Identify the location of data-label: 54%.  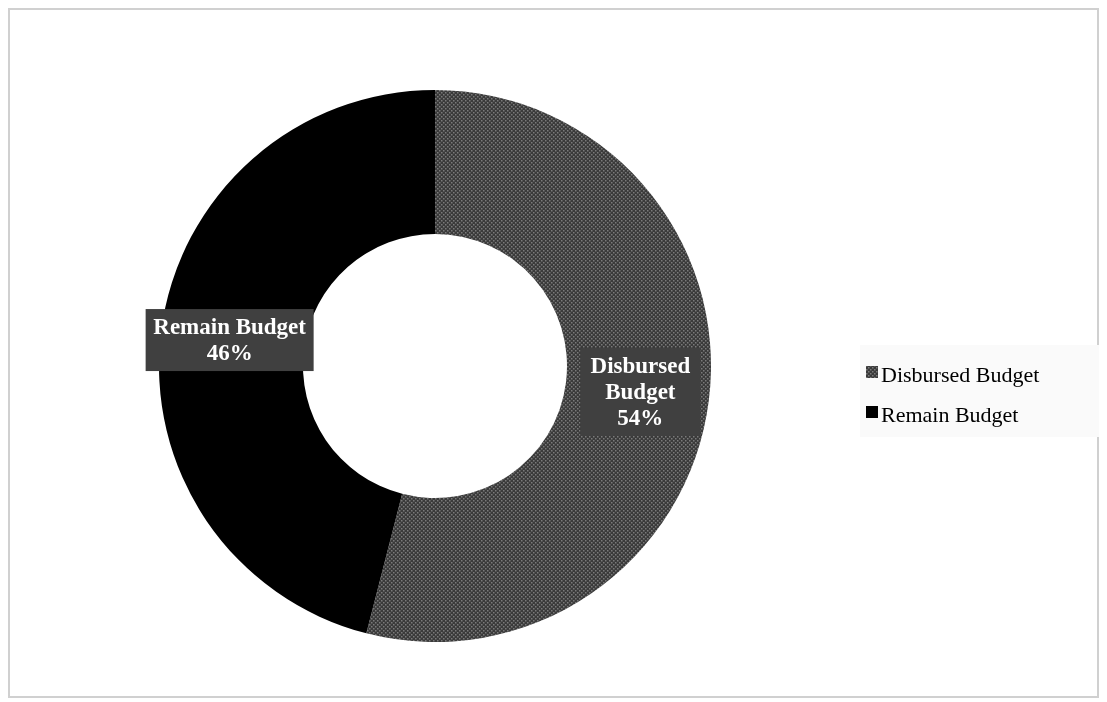
(640, 417).